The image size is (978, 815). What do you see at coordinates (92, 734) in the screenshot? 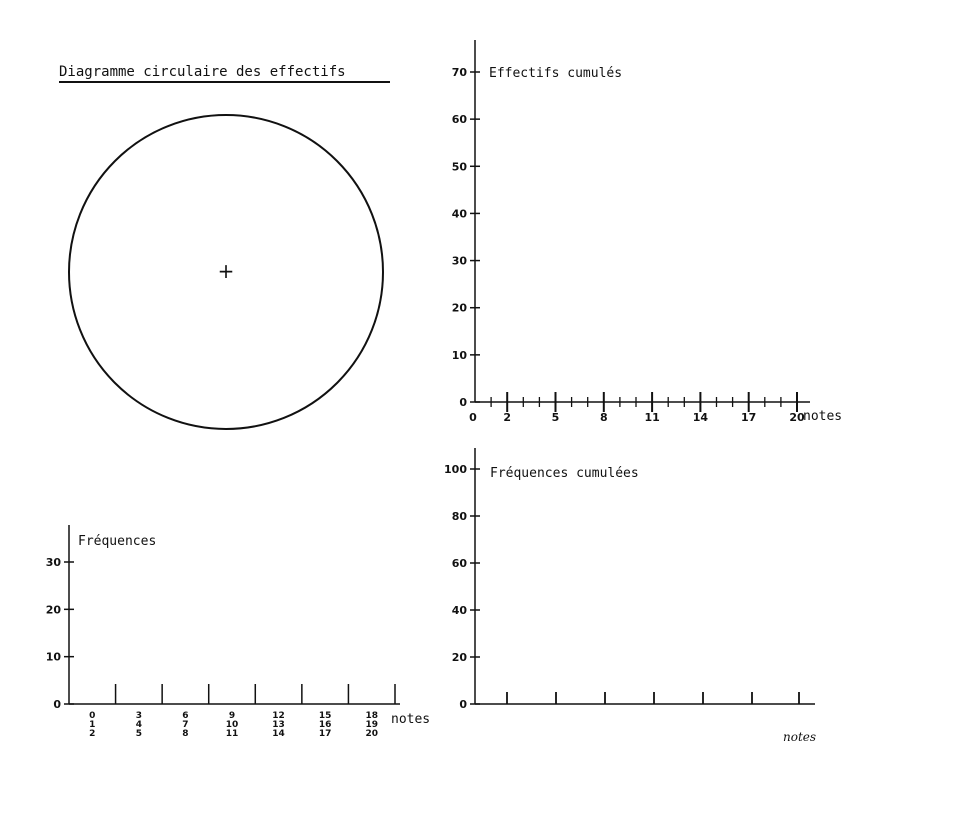
I see `x-category-label: 2` at bounding box center [92, 734].